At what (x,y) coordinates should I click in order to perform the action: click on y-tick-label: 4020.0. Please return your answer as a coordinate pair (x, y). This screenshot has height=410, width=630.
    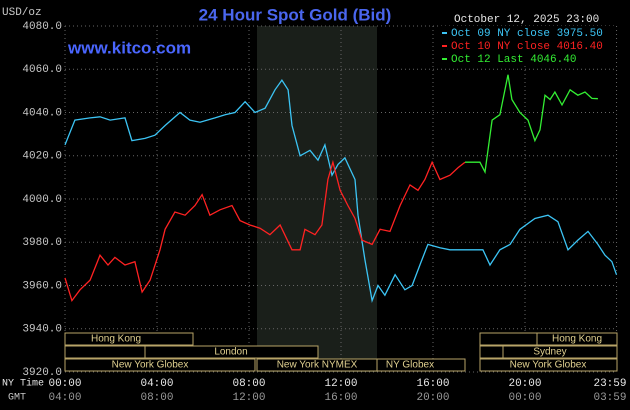
    Looking at the image, I should click on (42, 157).